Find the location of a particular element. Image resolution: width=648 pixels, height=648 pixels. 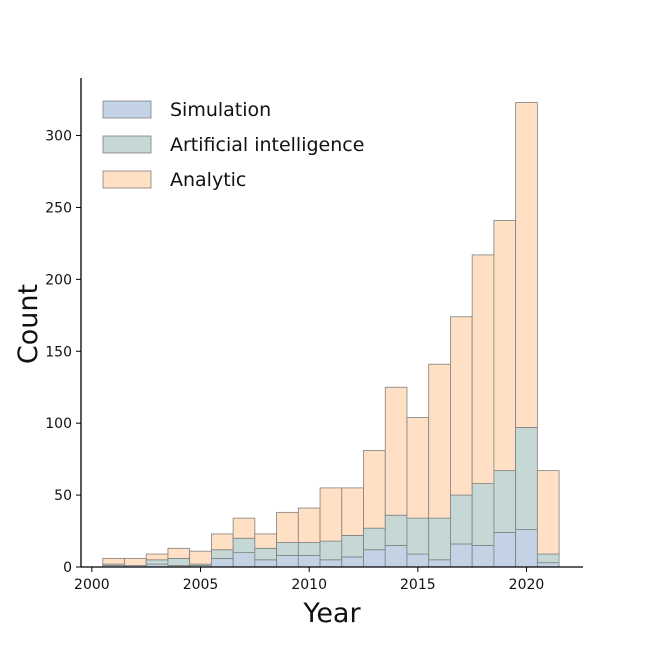

bar-artificial-intelligence-2006 is located at coordinates (222, 554).